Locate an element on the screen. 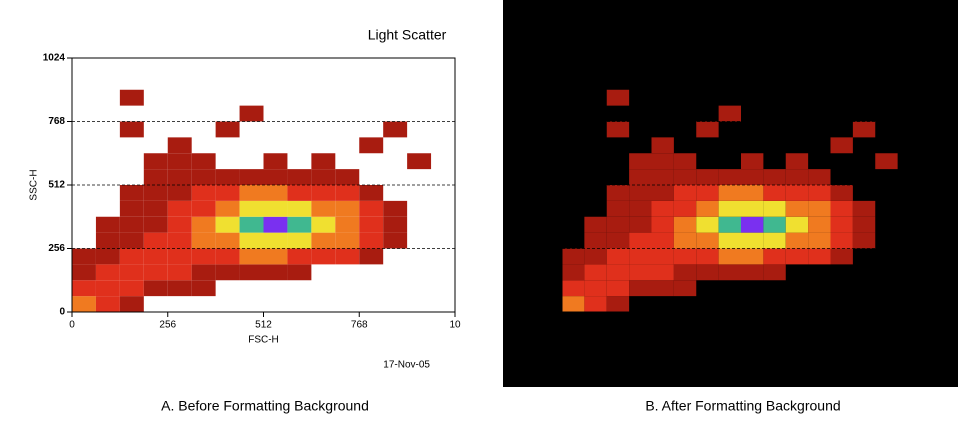 The width and height of the screenshot is (975, 425). x-tick-label: 512 is located at coordinates (263, 325).